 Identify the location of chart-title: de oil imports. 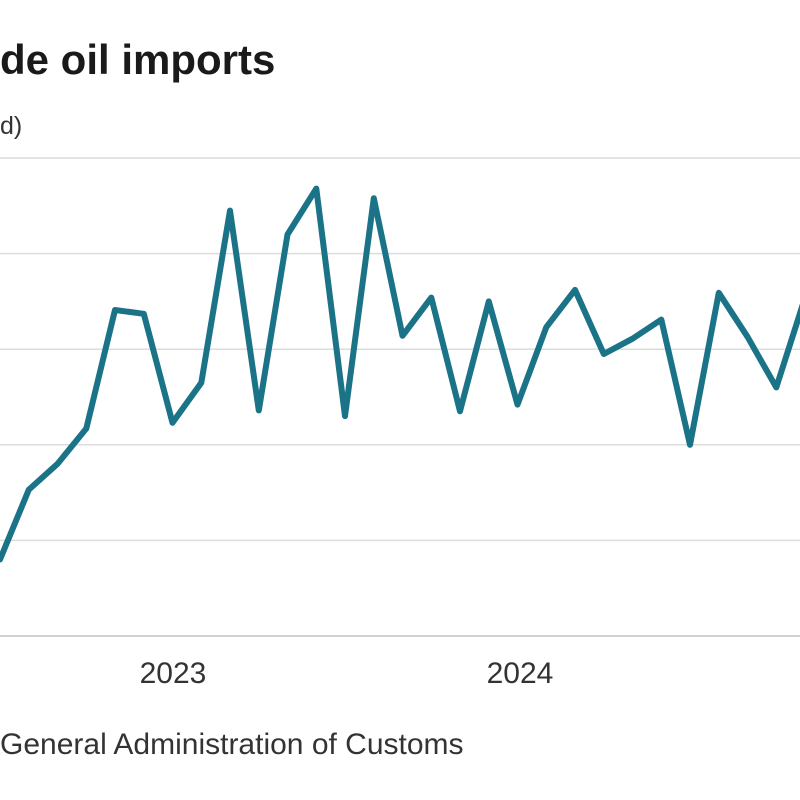
(138, 59).